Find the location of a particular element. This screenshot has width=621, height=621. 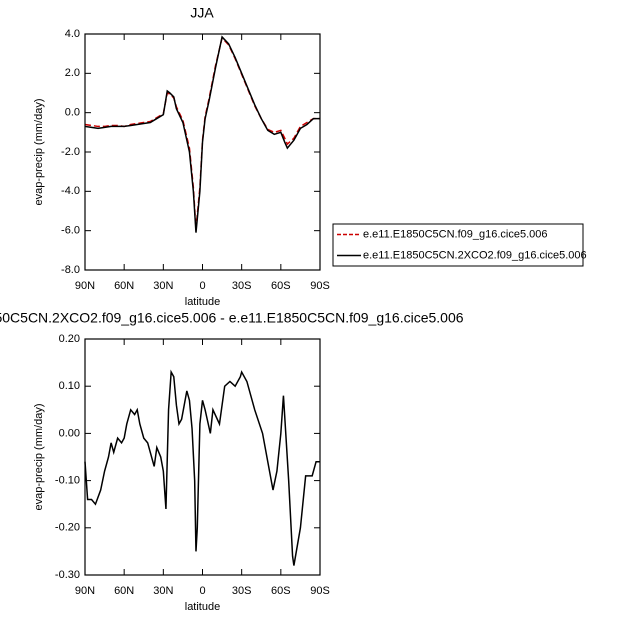

y-tick-label: -8.0 is located at coordinates (70, 270).